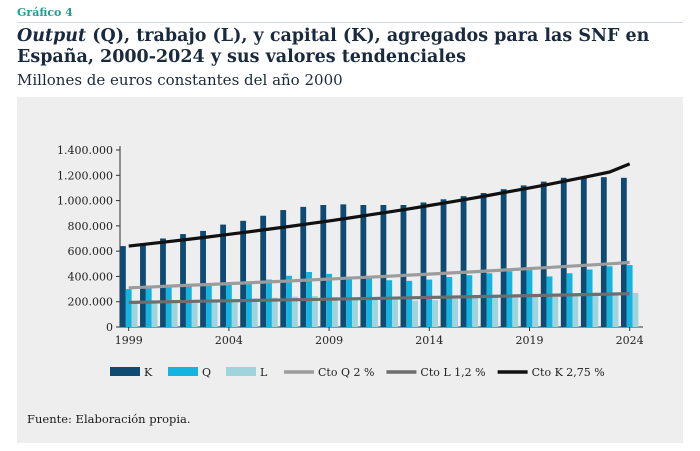  Describe the element at coordinates (45, 12) in the screenshot. I see `figure-label: Gráfico 4` at that location.